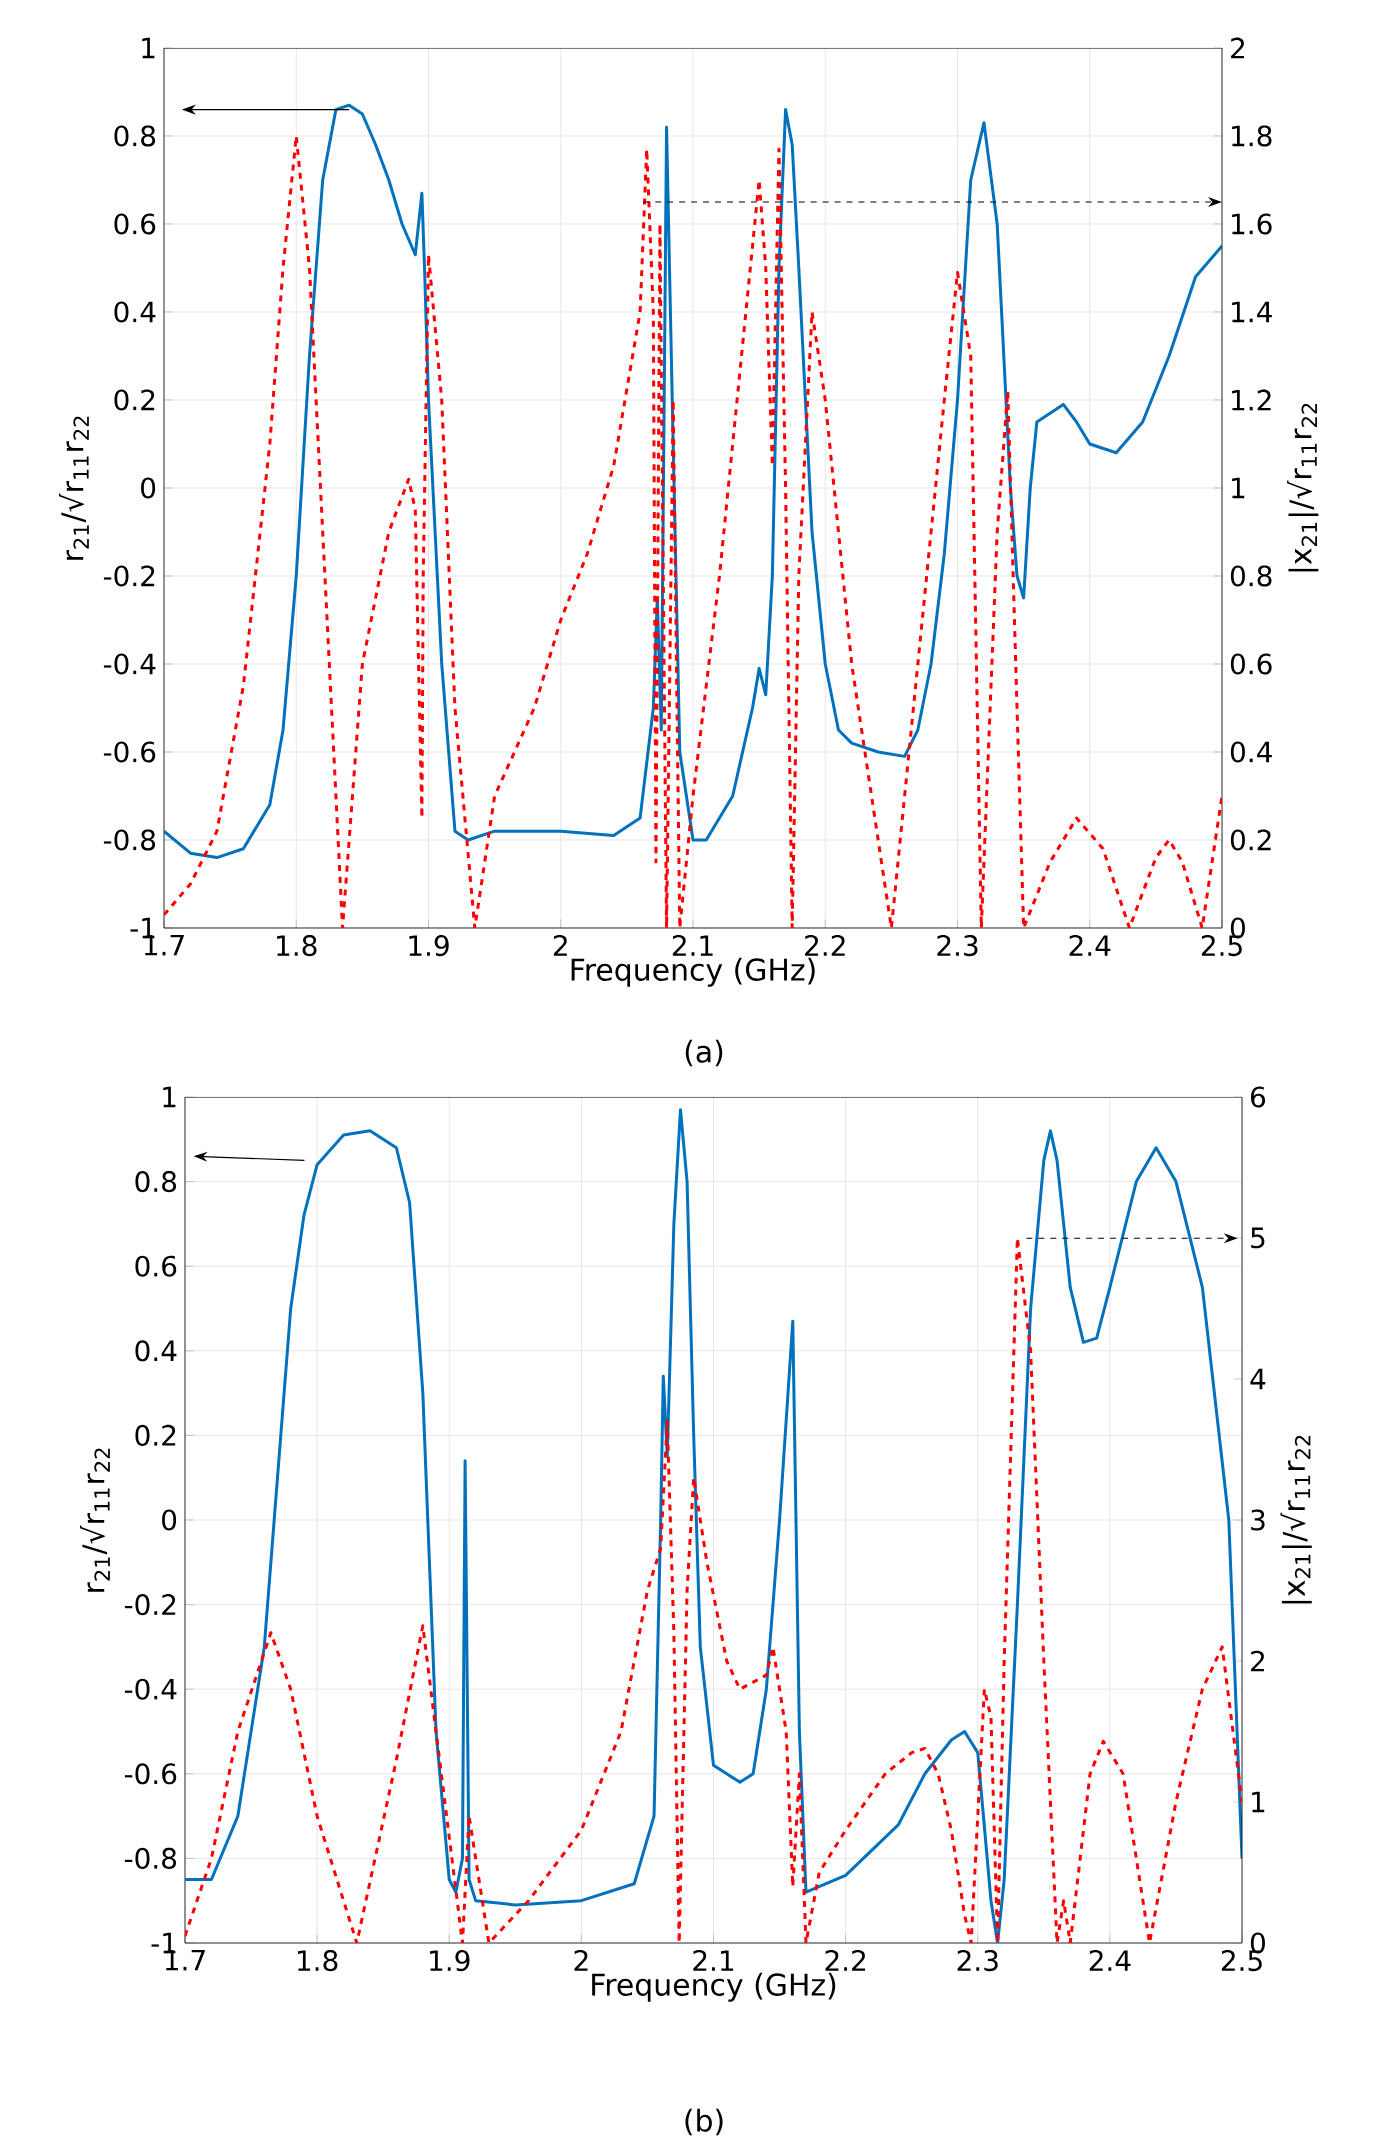 The width and height of the screenshot is (1375, 2146). I want to click on y2-tick-label: 1.6, so click(1252, 224).